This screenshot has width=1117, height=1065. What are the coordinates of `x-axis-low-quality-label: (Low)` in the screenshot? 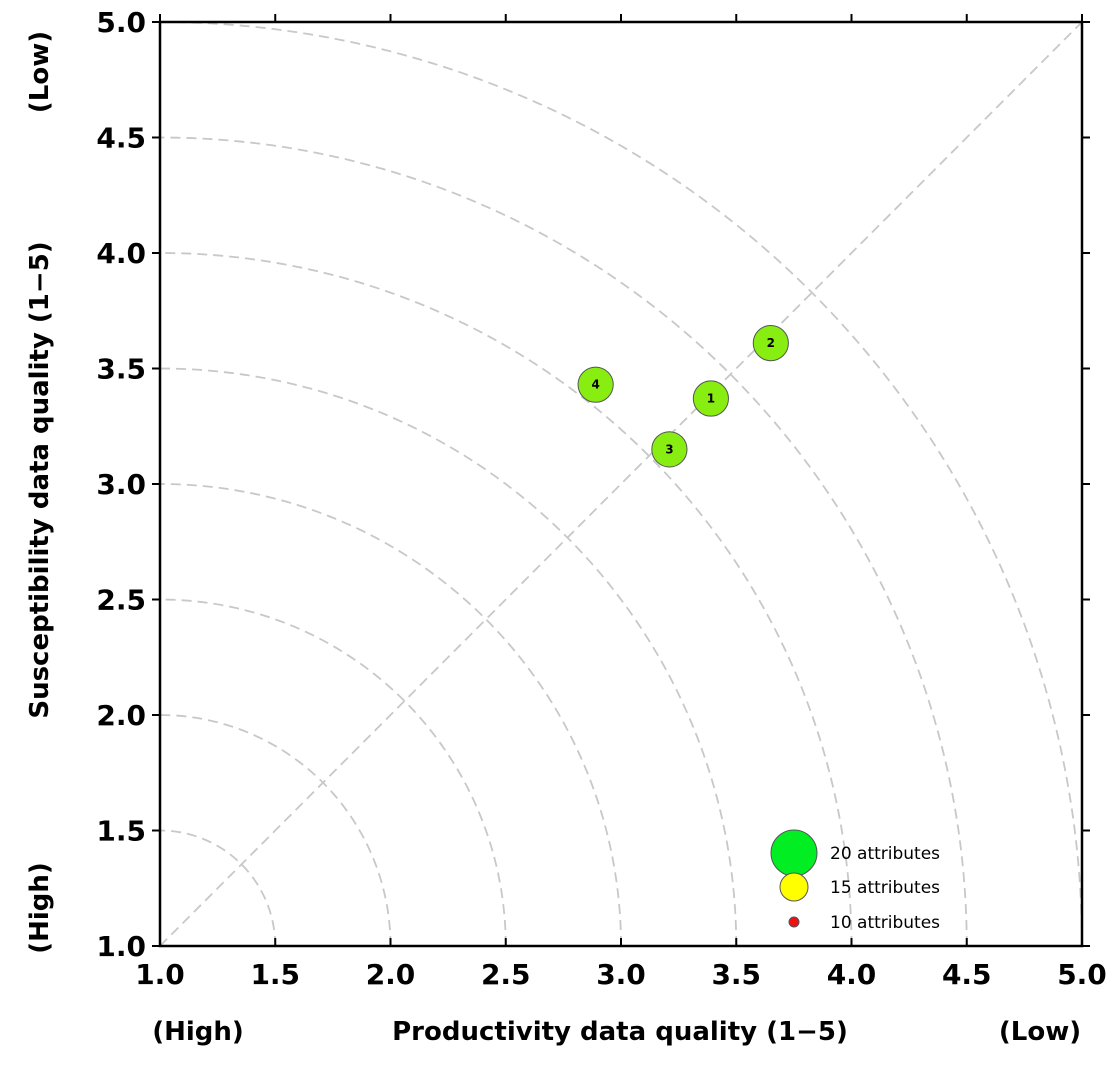 It's located at (1040, 1032).